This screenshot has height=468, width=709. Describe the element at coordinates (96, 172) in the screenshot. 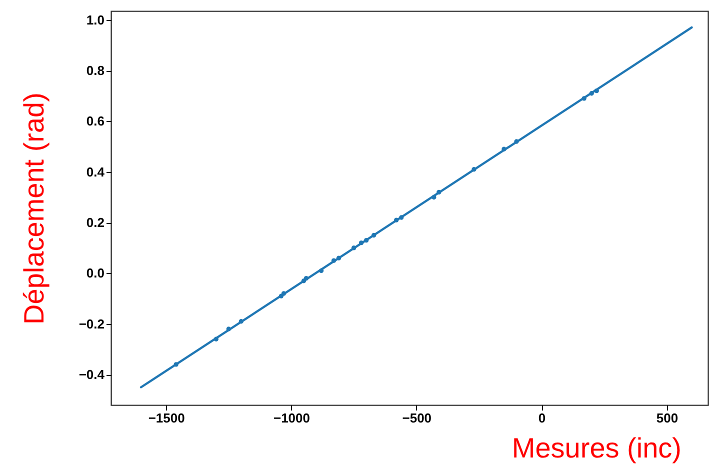

I see `y-tick-label: 0.4` at that location.